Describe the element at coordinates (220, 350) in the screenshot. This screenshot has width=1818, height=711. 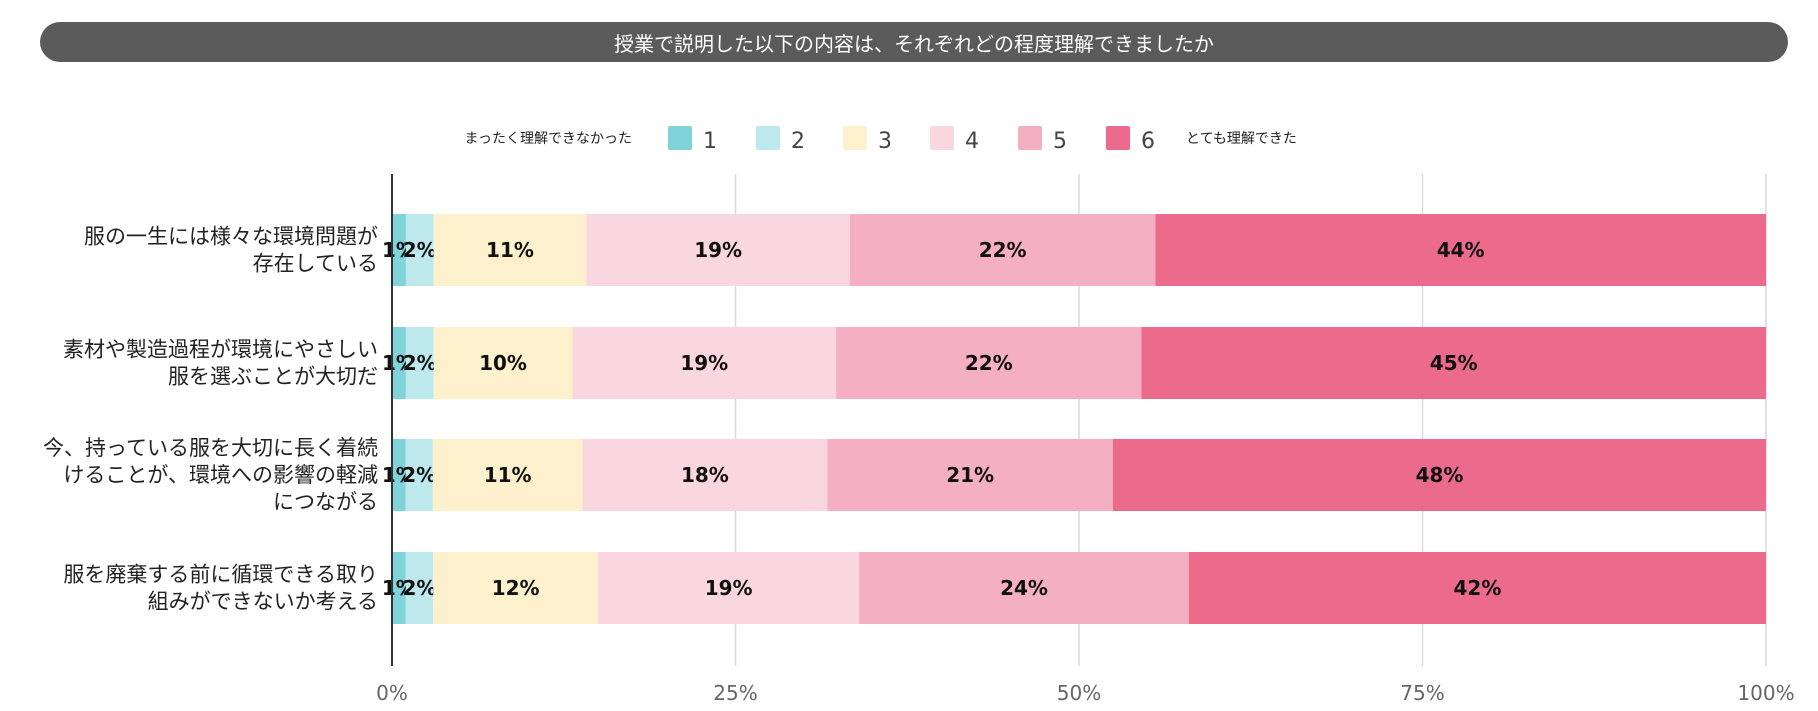
I see `category-label: 素材や製造過程が環境にやさしい` at that location.